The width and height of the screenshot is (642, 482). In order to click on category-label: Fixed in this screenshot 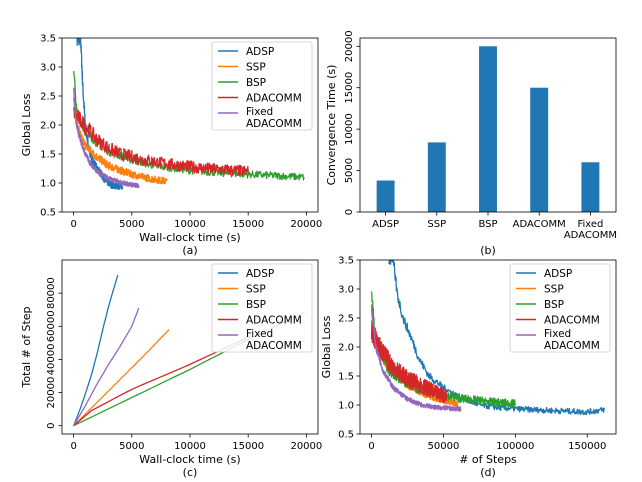, I will do `click(590, 224)`.